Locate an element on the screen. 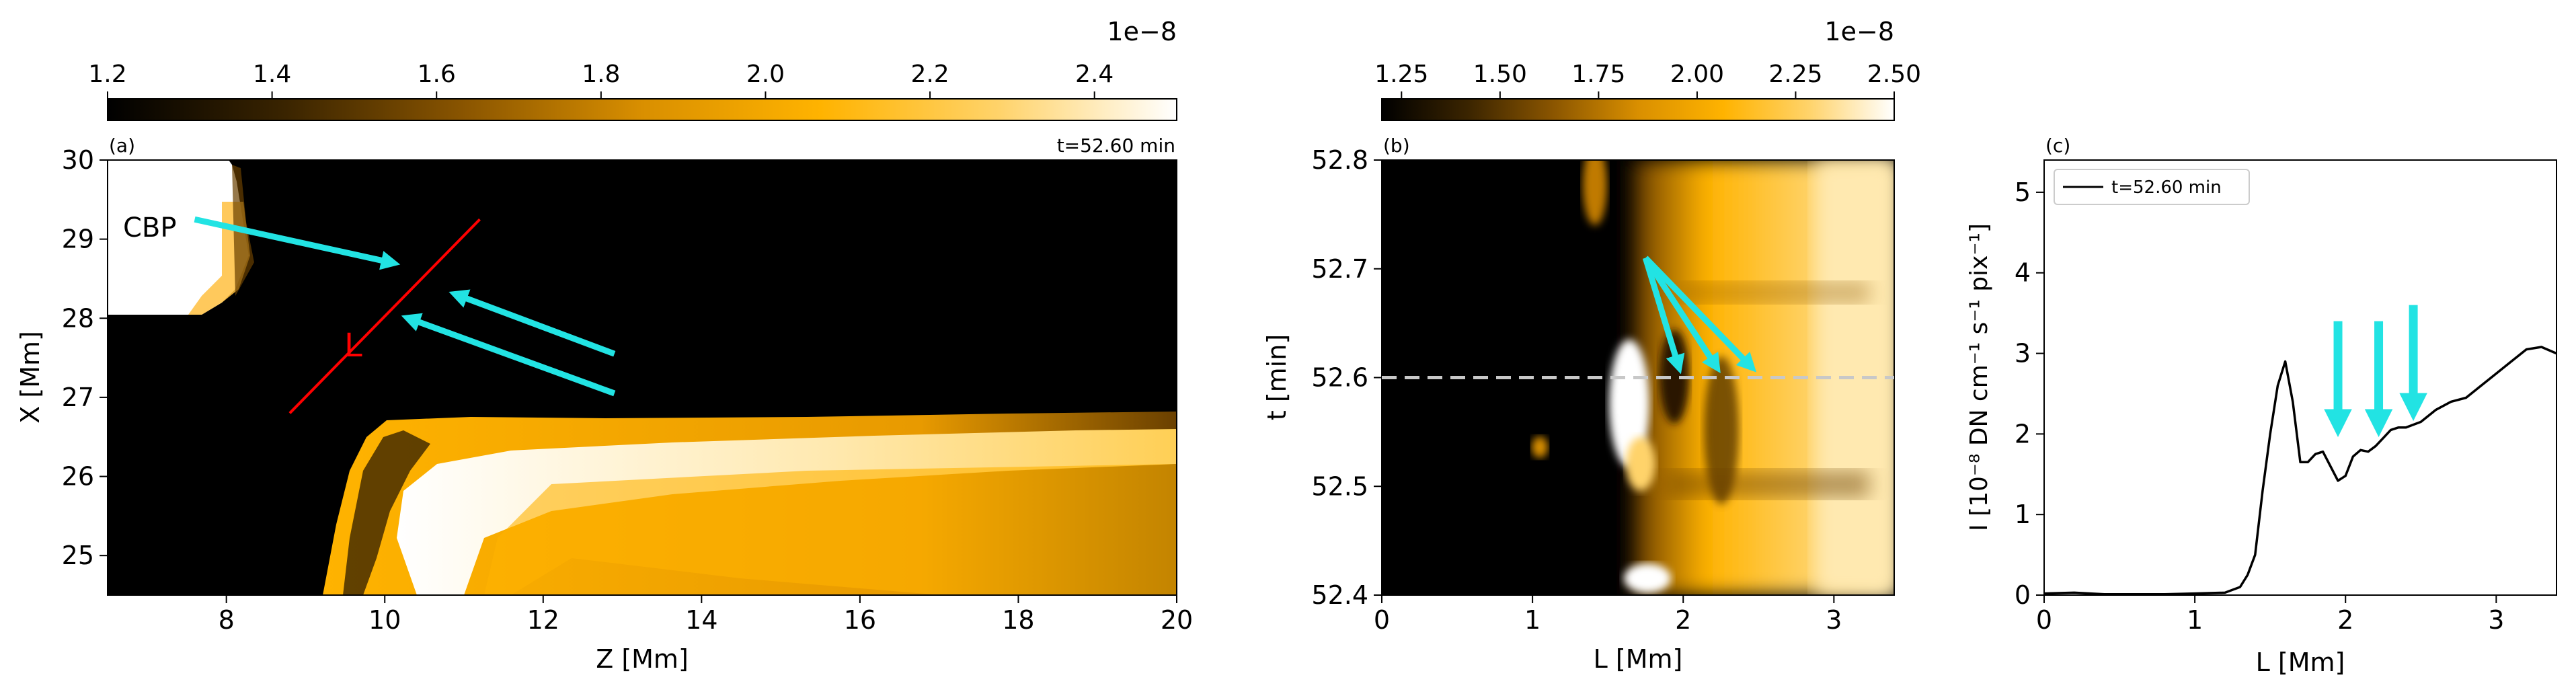  panel-b-ylabel: t [min] is located at coordinates (1277, 377).